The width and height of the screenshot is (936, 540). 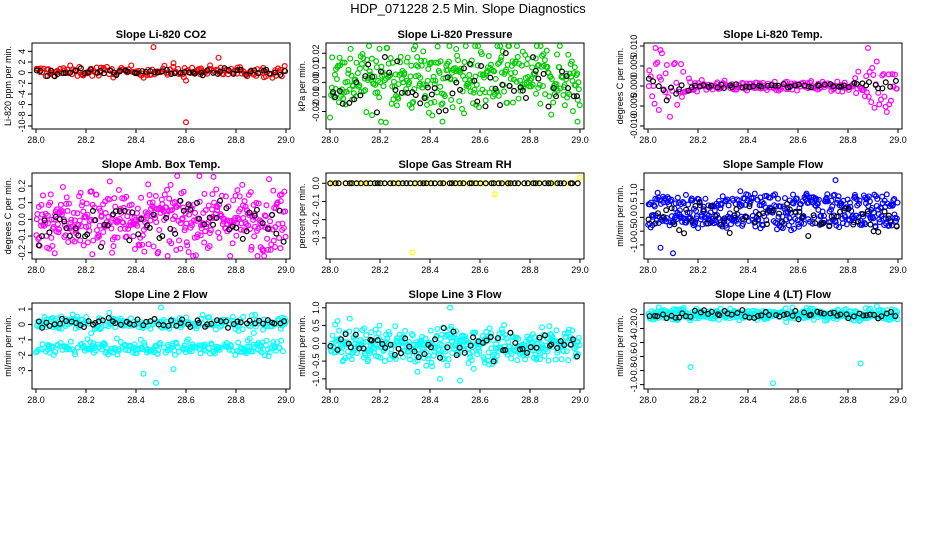 I want to click on x-tick-label: 28.2, so click(x=86, y=270).